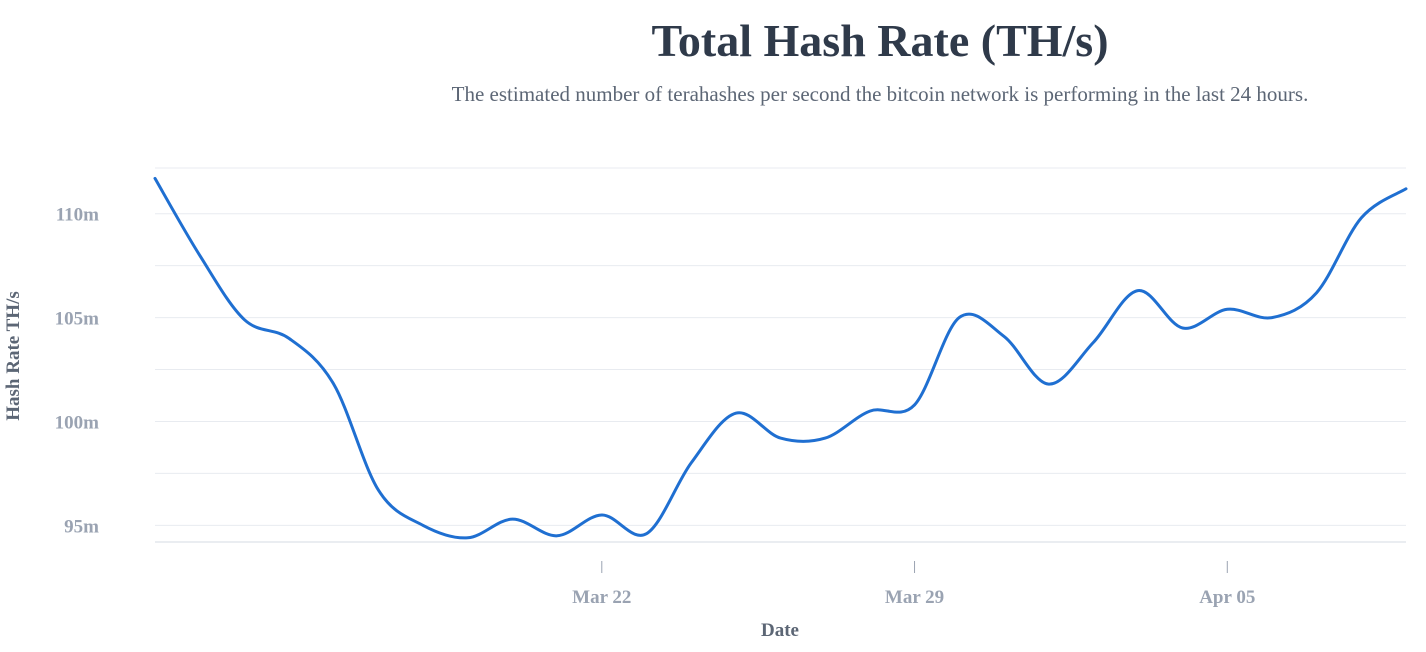 Image resolution: width=1426 pixels, height=652 pixels. What do you see at coordinates (601, 597) in the screenshot?
I see `x-tick-label: Mar 22` at bounding box center [601, 597].